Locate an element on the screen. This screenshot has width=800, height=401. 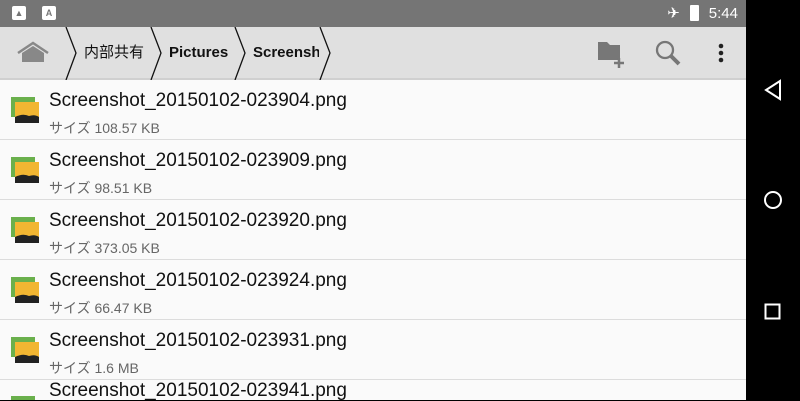
search-button is located at coordinates (668, 53).